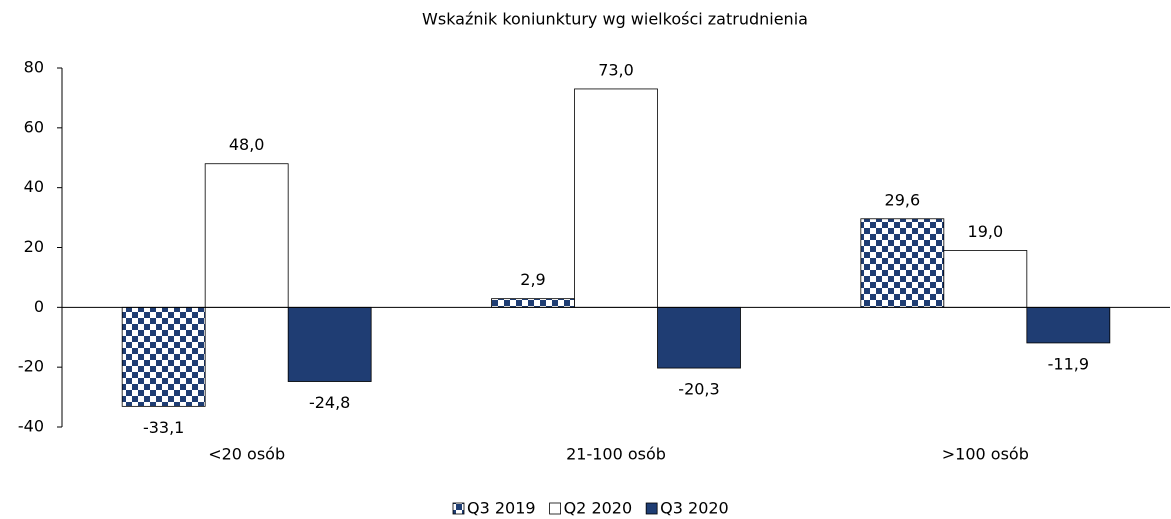 This screenshot has height=519, width=1171. Describe the element at coordinates (694, 508) in the screenshot. I see `legend-label: Q3 2020` at that location.